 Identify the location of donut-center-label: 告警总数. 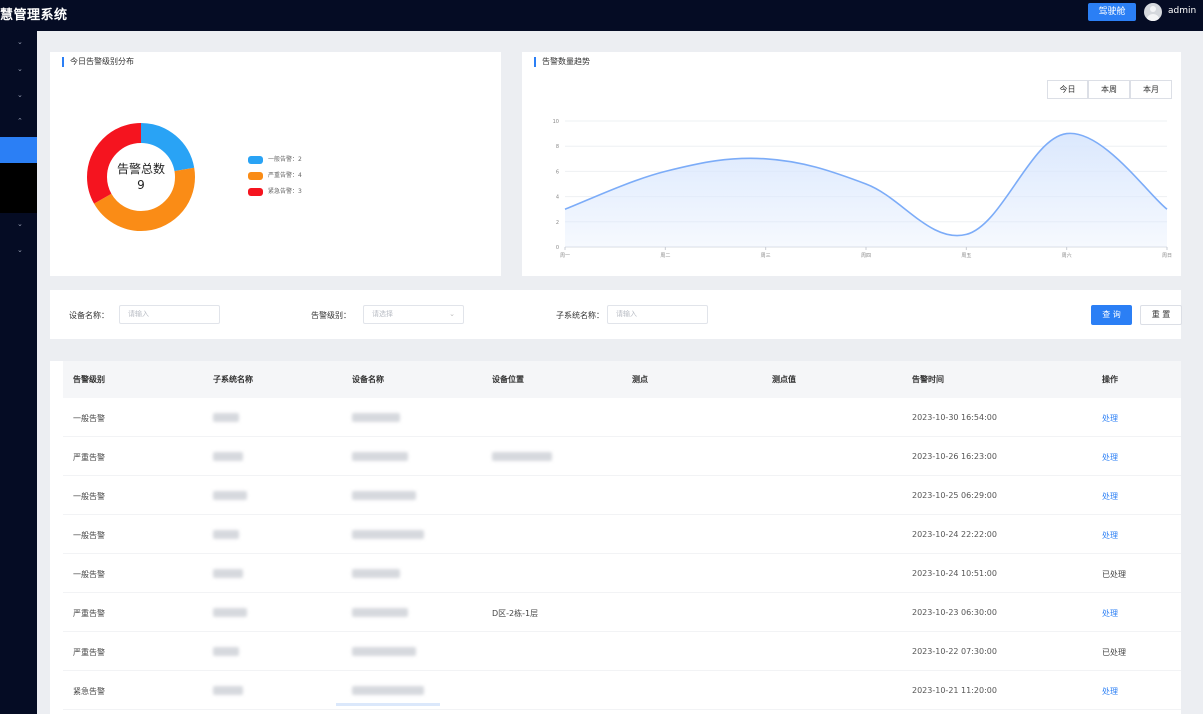
(140, 169).